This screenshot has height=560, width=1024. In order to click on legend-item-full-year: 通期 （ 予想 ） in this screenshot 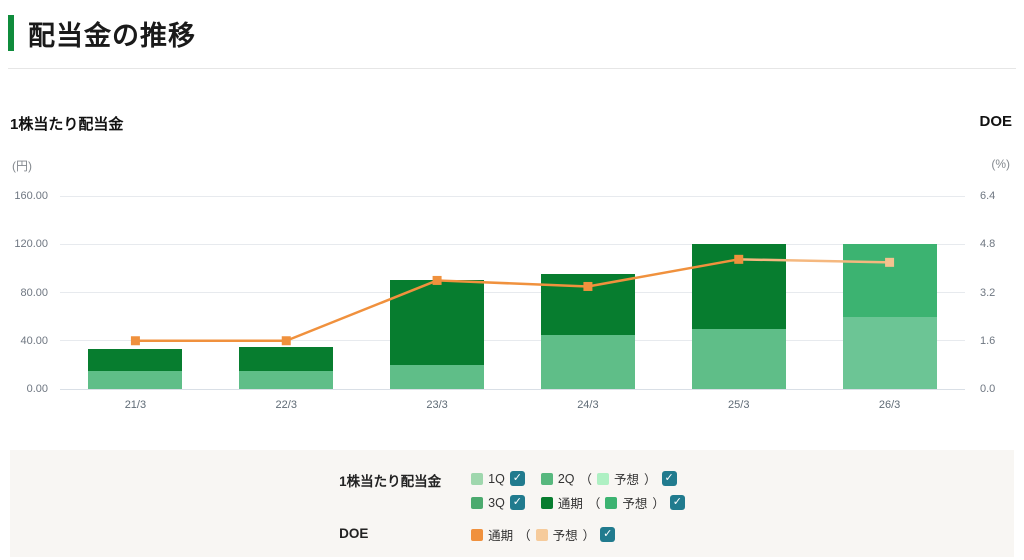, I will do `click(612, 502)`.